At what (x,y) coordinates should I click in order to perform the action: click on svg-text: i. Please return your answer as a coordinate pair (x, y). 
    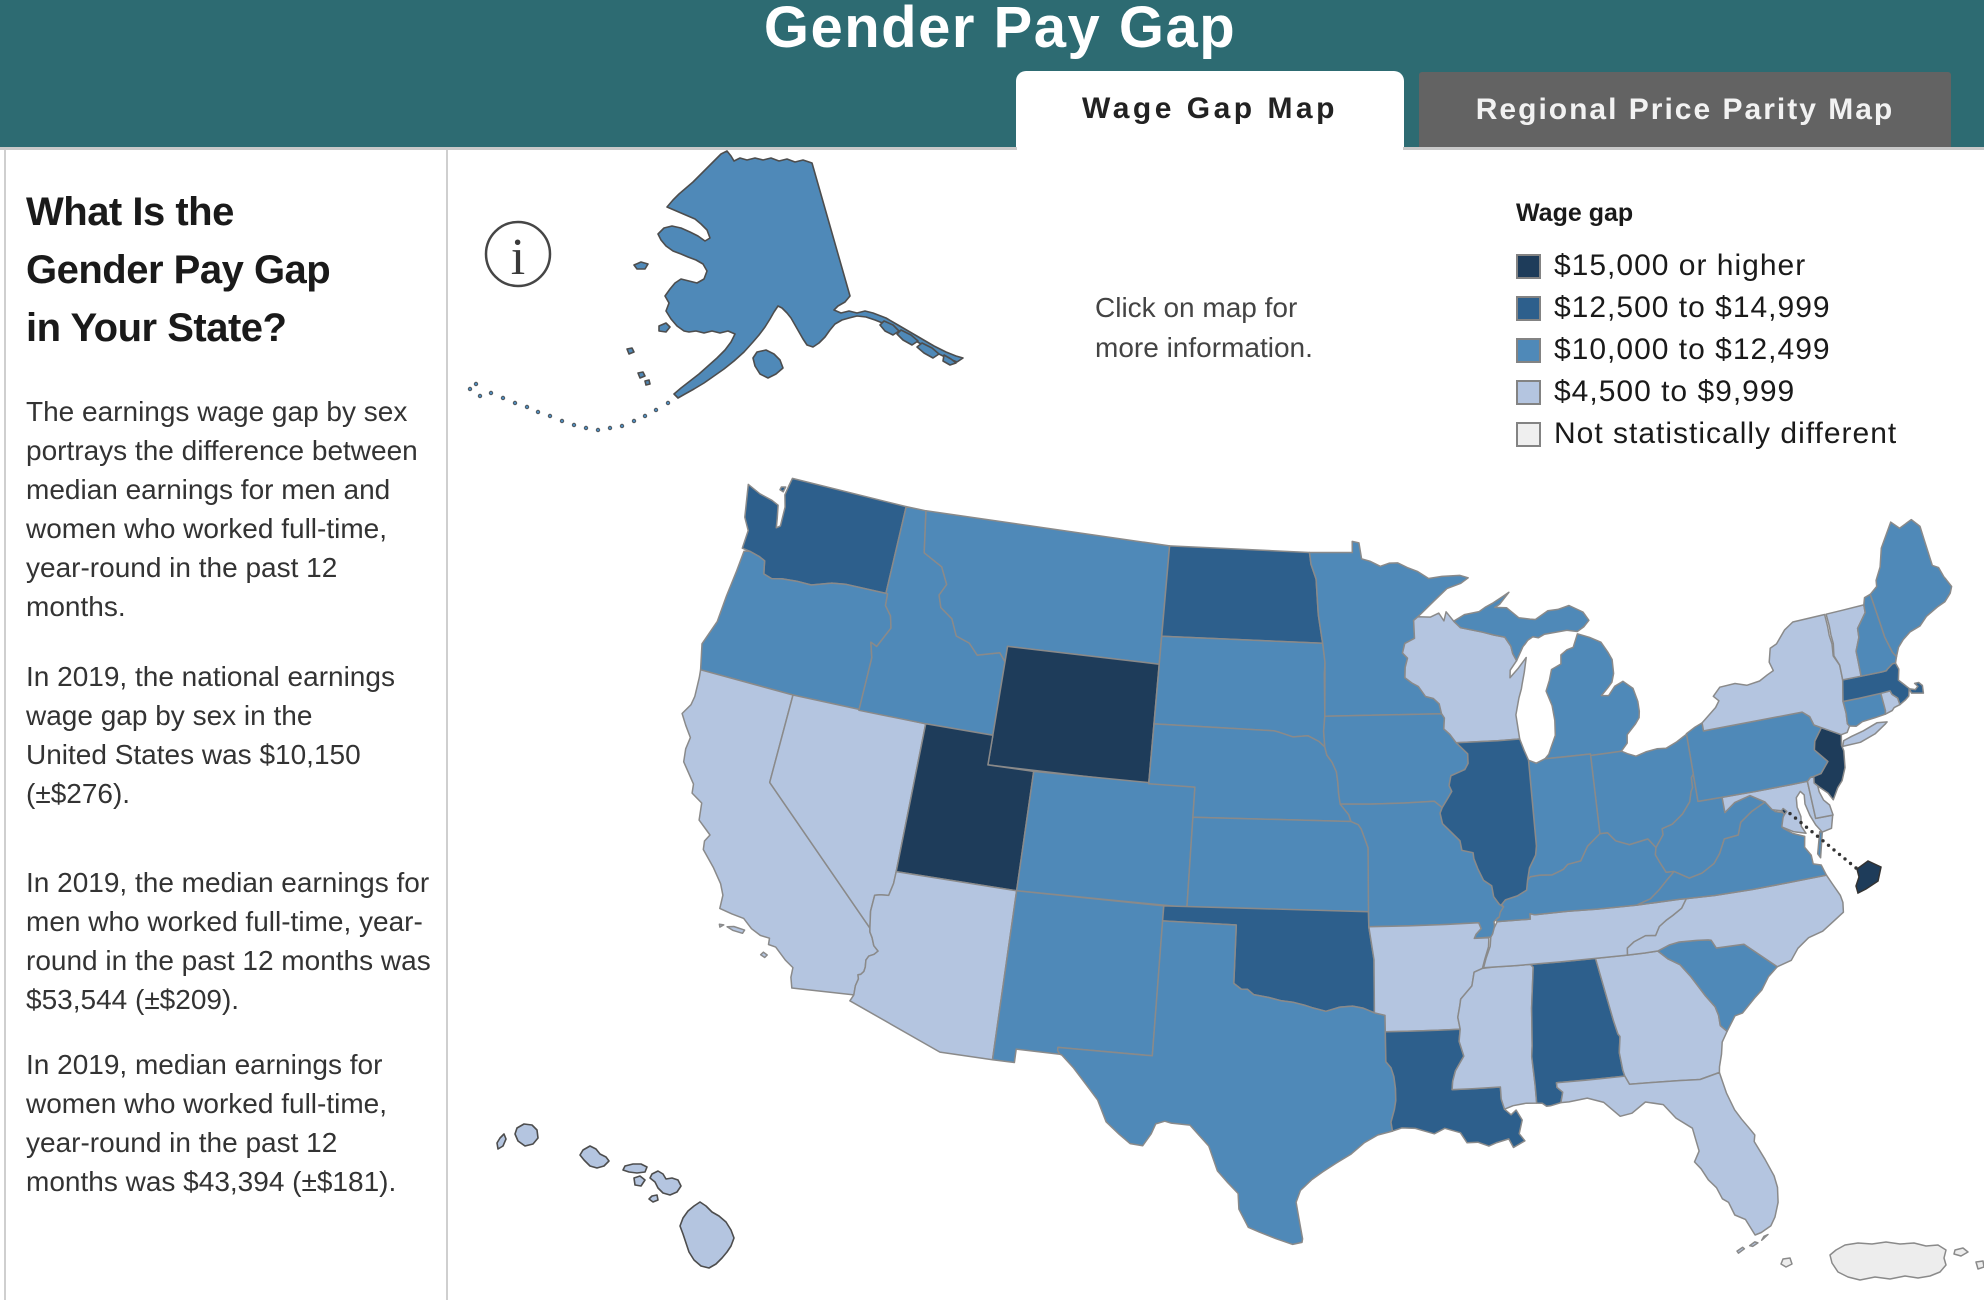
    Looking at the image, I should click on (518, 257).